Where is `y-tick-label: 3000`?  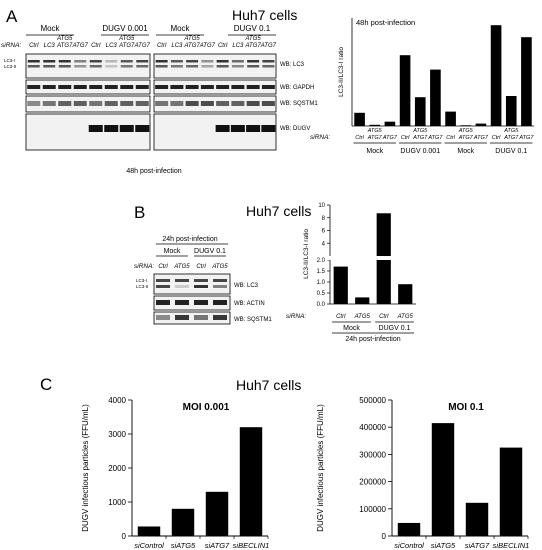
y-tick-label: 3000 is located at coordinates (117, 434).